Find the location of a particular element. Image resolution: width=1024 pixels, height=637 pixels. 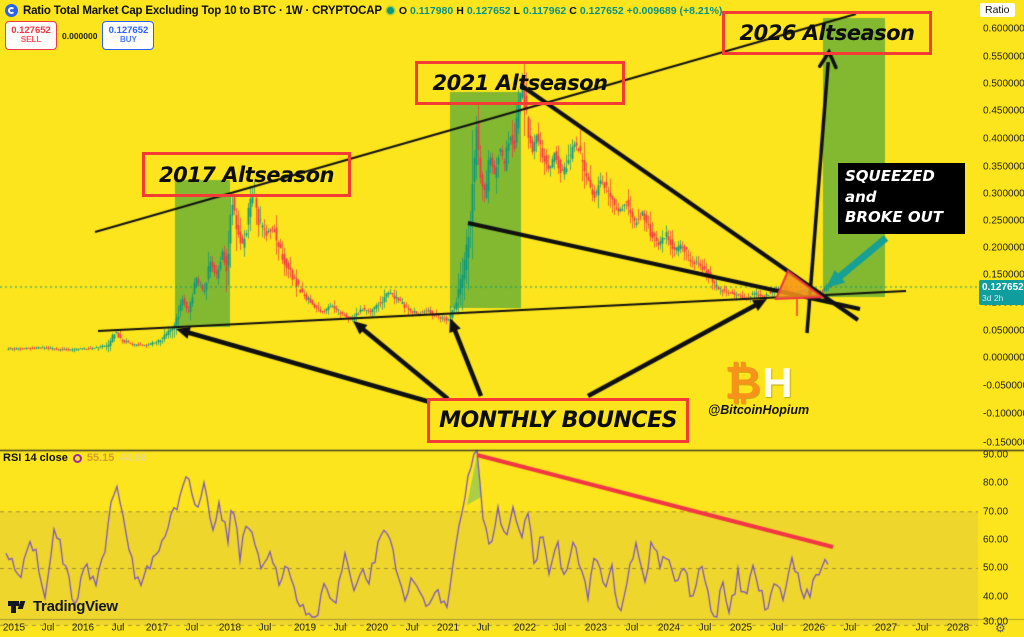

squeezed-line3: BROKE OUT is located at coordinates (894, 217).